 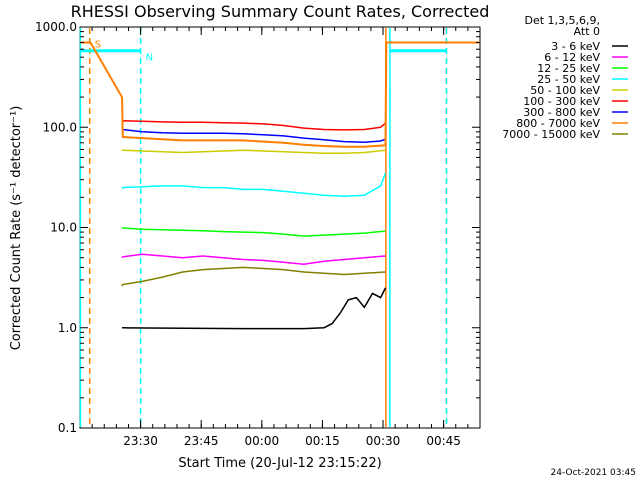 I want to click on y-axis-title: Corrected Count Rate (s⁻¹ detector⁻¹), so click(x=16, y=228).